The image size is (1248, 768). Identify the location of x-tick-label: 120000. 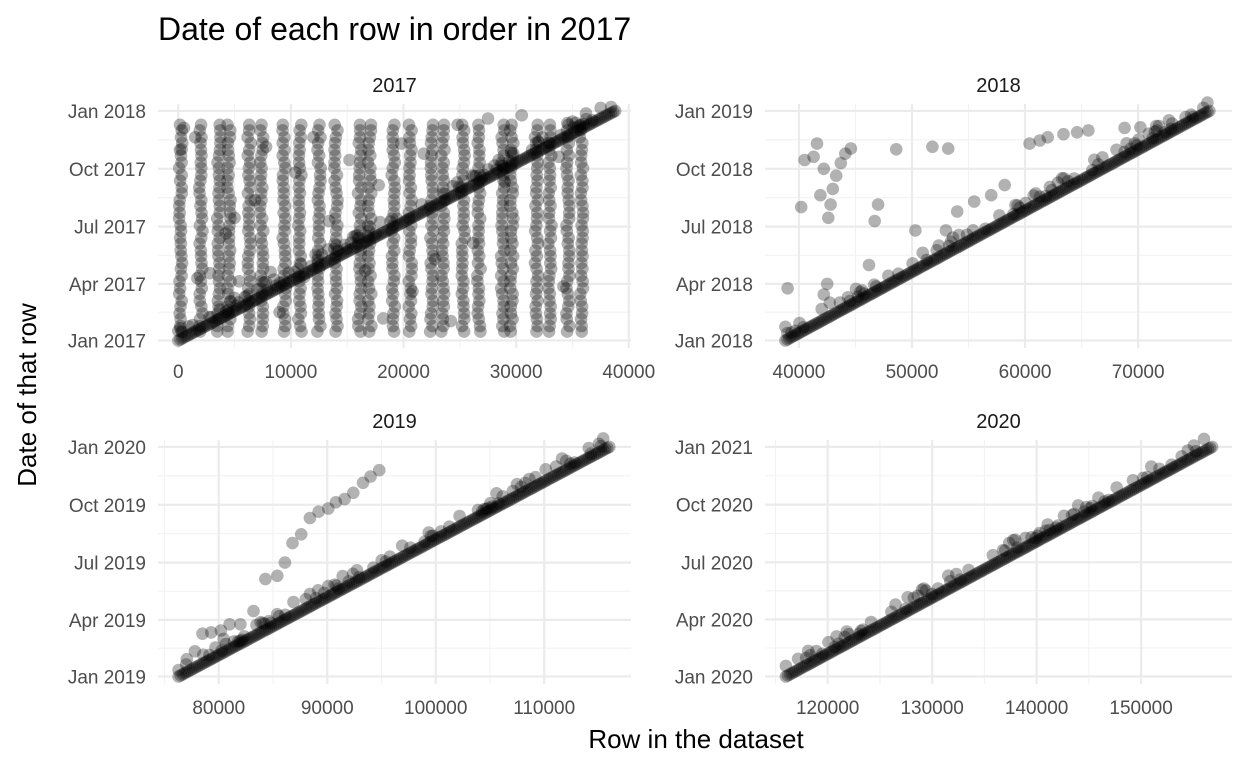
(827, 708).